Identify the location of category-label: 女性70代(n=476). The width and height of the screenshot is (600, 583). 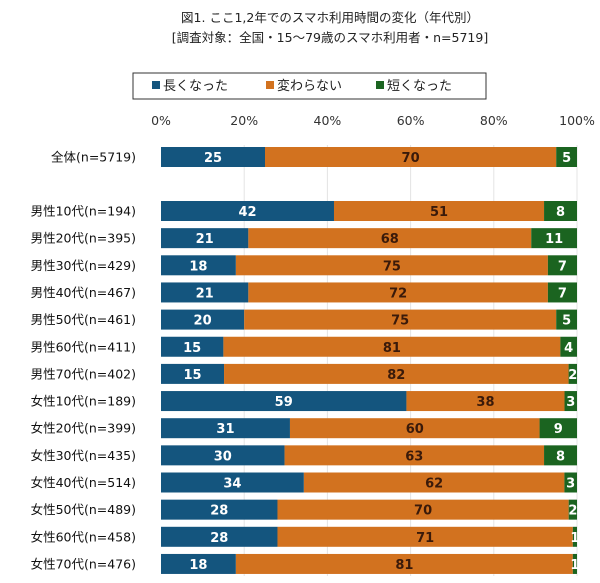
(83, 563).